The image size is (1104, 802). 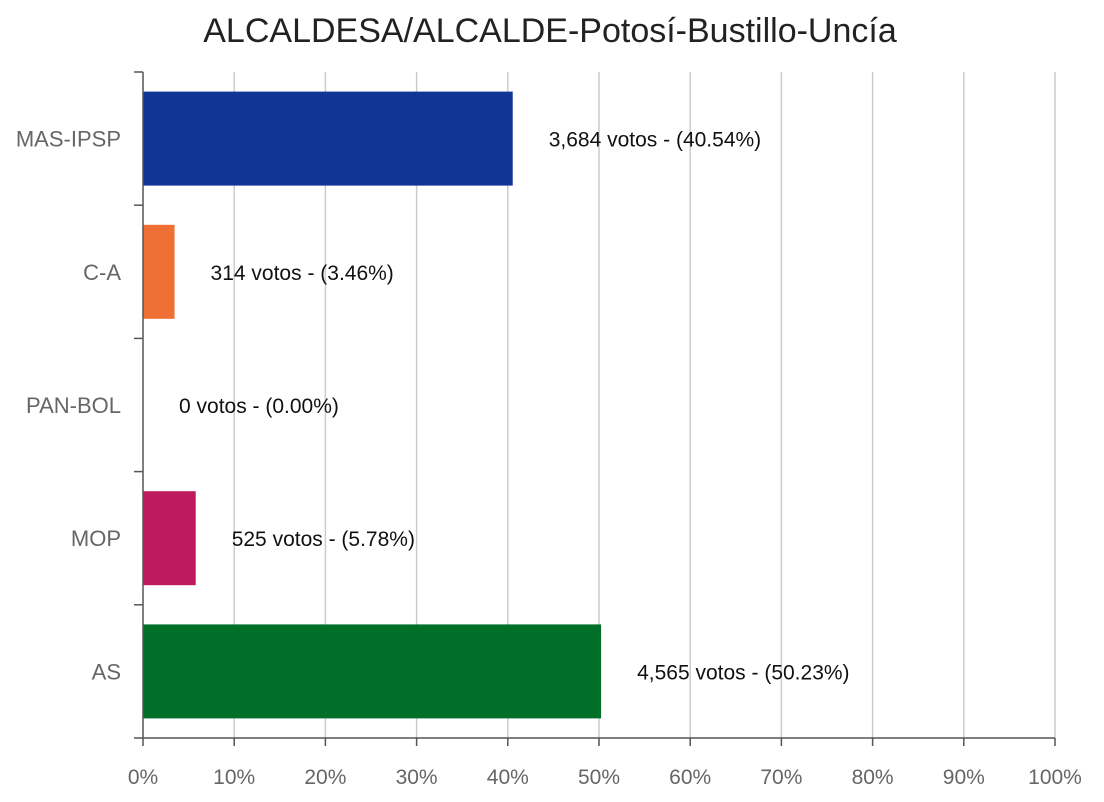 I want to click on category-label: MAS-IPSP, so click(x=68, y=139).